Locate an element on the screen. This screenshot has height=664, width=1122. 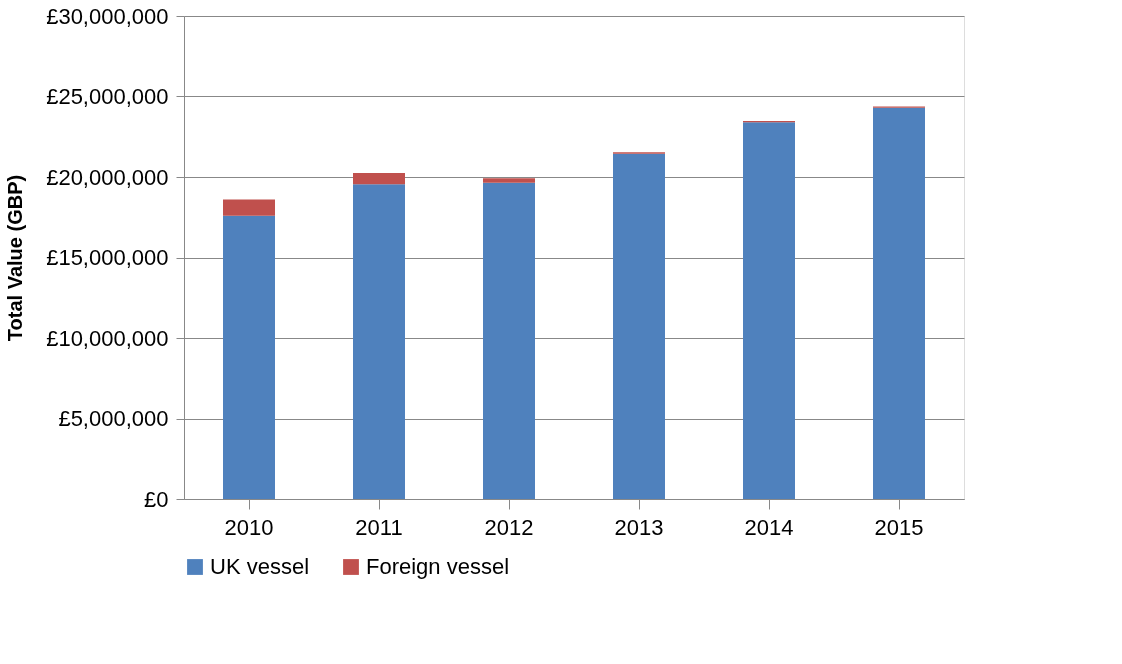
x-tick-label: 2012 is located at coordinates (509, 527).